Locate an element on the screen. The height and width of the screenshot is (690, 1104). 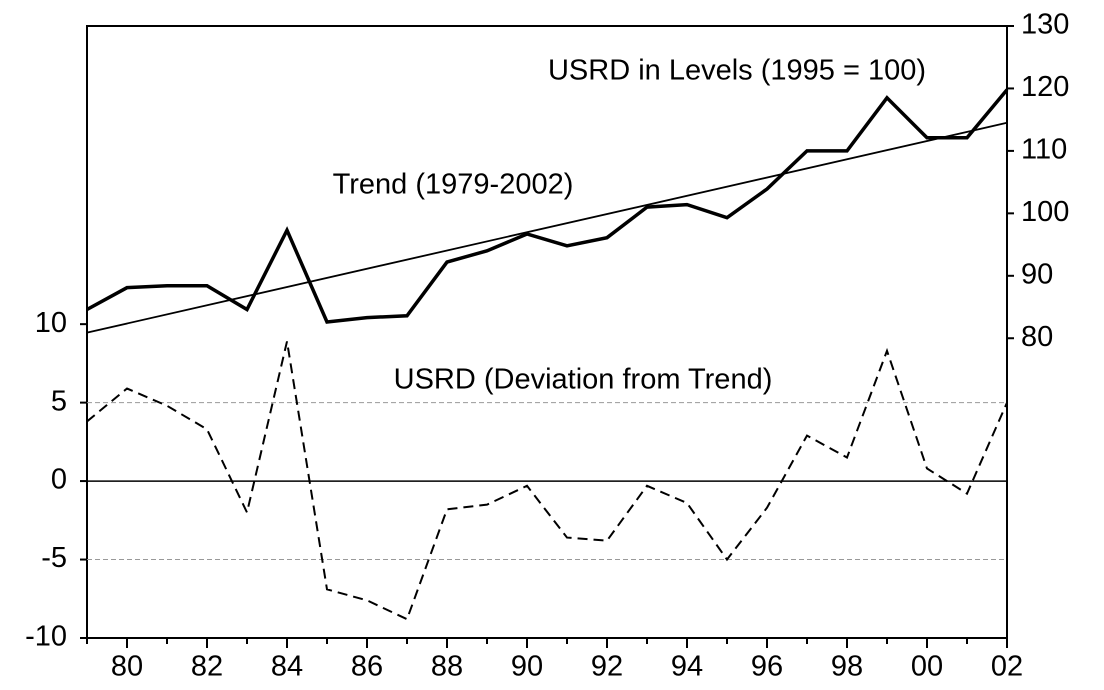
y-tick-label: -5 is located at coordinates (54, 558).